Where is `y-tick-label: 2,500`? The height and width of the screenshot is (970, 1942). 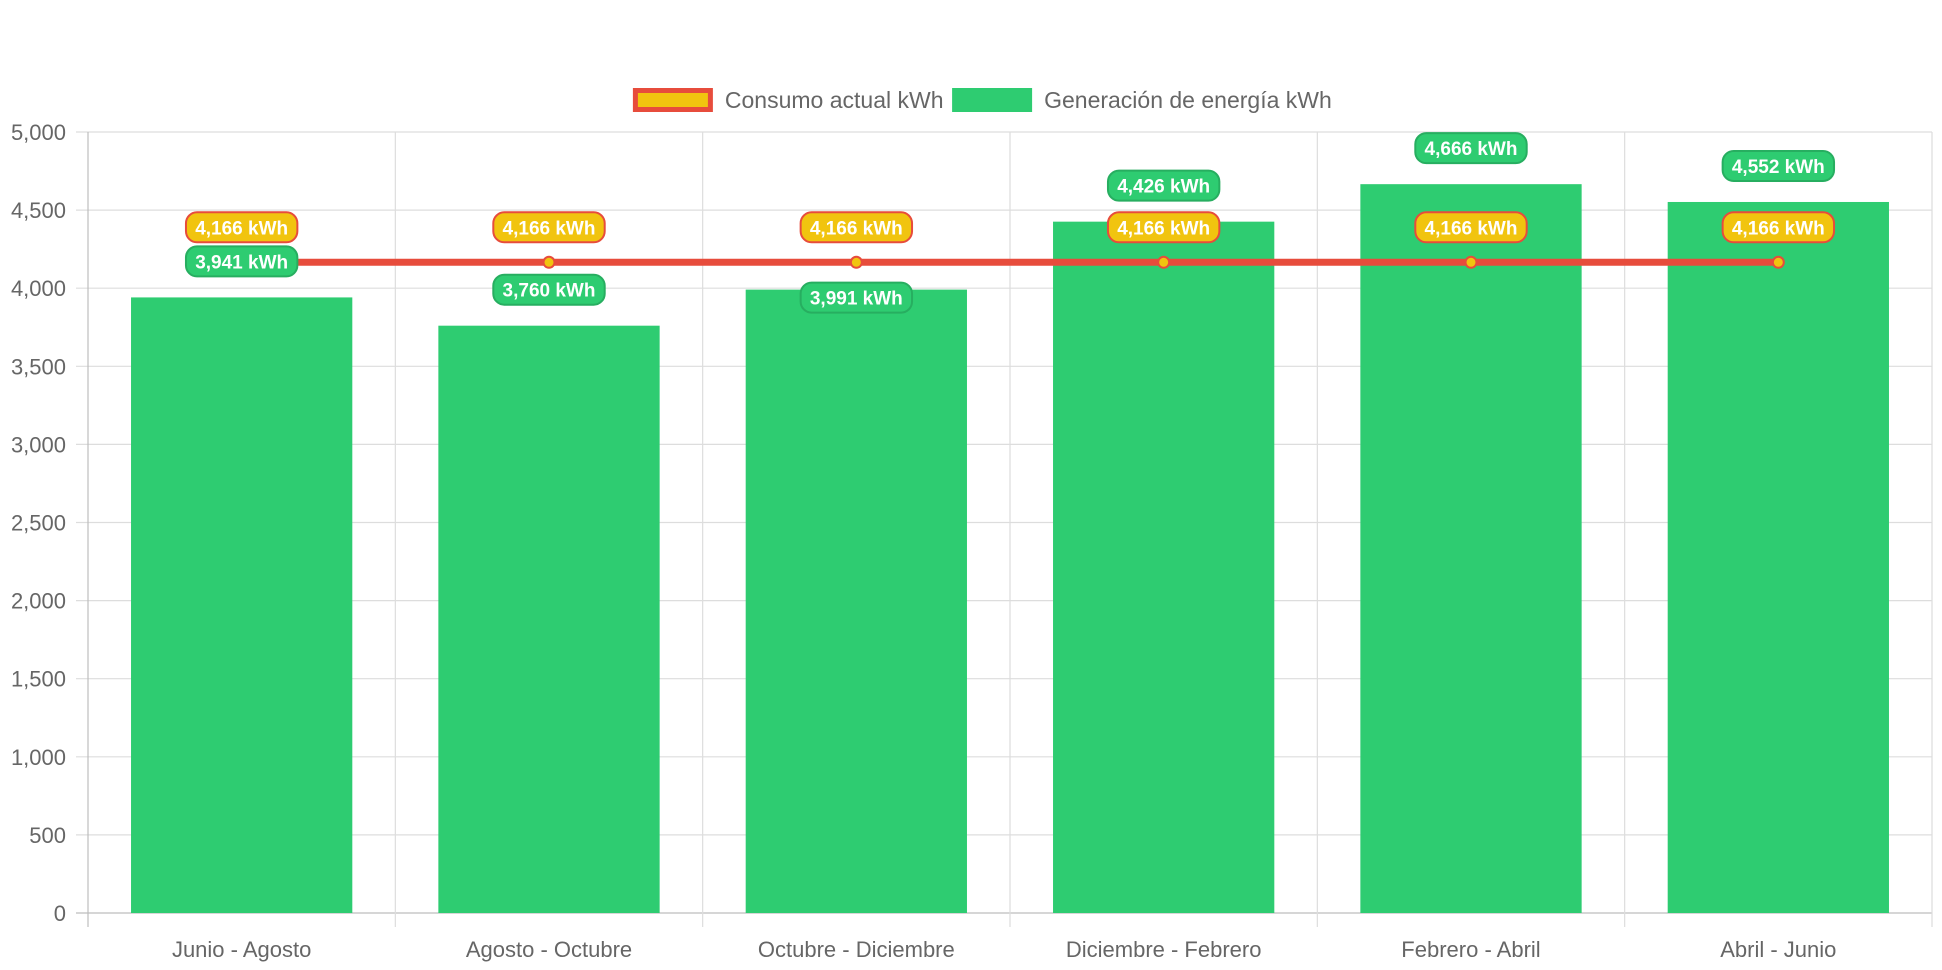
y-tick-label: 2,500 is located at coordinates (38, 523).